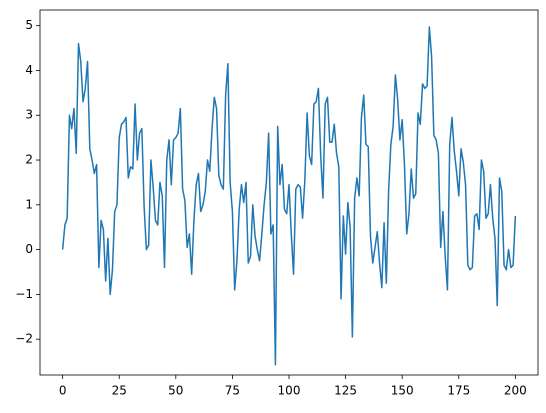  Describe the element at coordinates (289, 391) in the screenshot. I see `x-tick-label: 100` at that location.